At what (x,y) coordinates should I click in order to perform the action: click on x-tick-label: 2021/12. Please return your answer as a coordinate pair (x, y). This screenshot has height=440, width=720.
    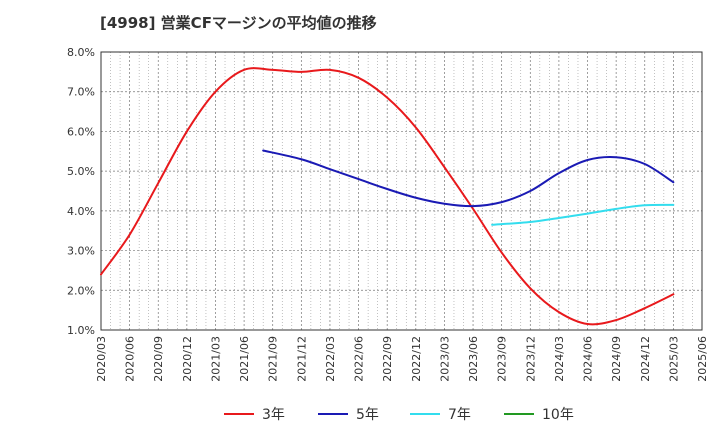
    Looking at the image, I should click on (301, 359).